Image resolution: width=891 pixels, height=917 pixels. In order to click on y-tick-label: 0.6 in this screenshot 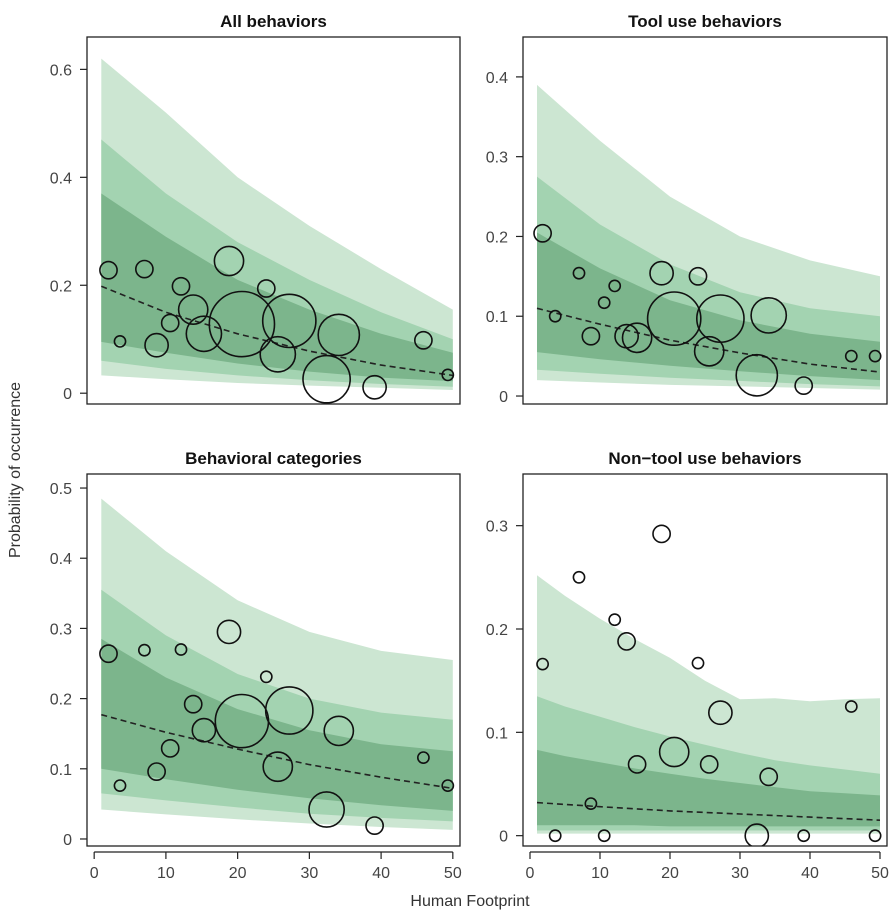, I will do `click(61, 70)`.